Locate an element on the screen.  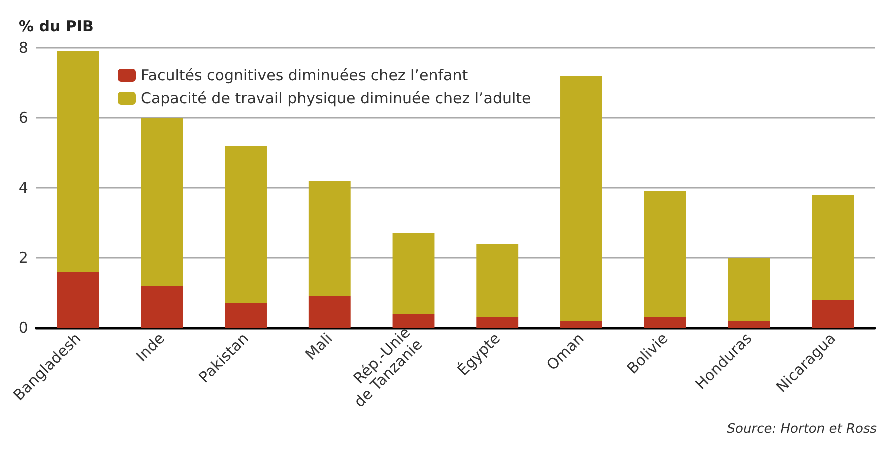
y-tick-label: 6 is located at coordinates (23, 118).